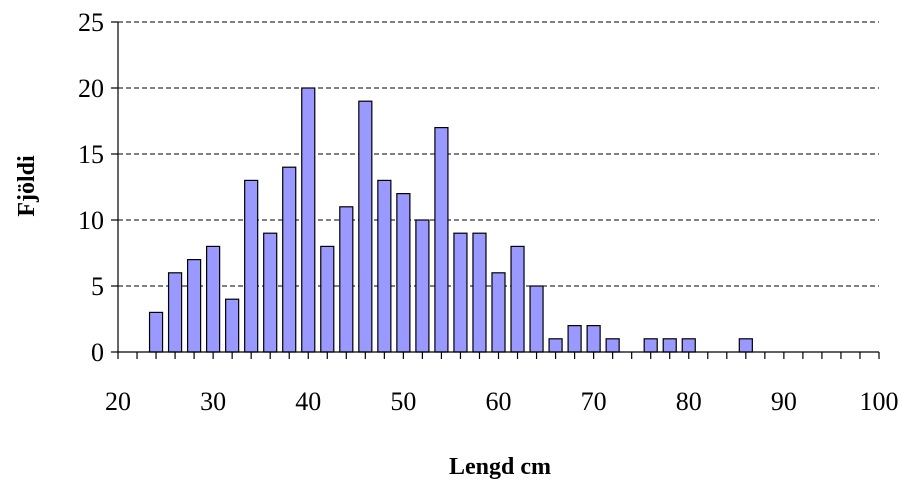 Image resolution: width=911 pixels, height=480 pixels. What do you see at coordinates (594, 401) in the screenshot?
I see `x-tick-label-70: 70` at bounding box center [594, 401].